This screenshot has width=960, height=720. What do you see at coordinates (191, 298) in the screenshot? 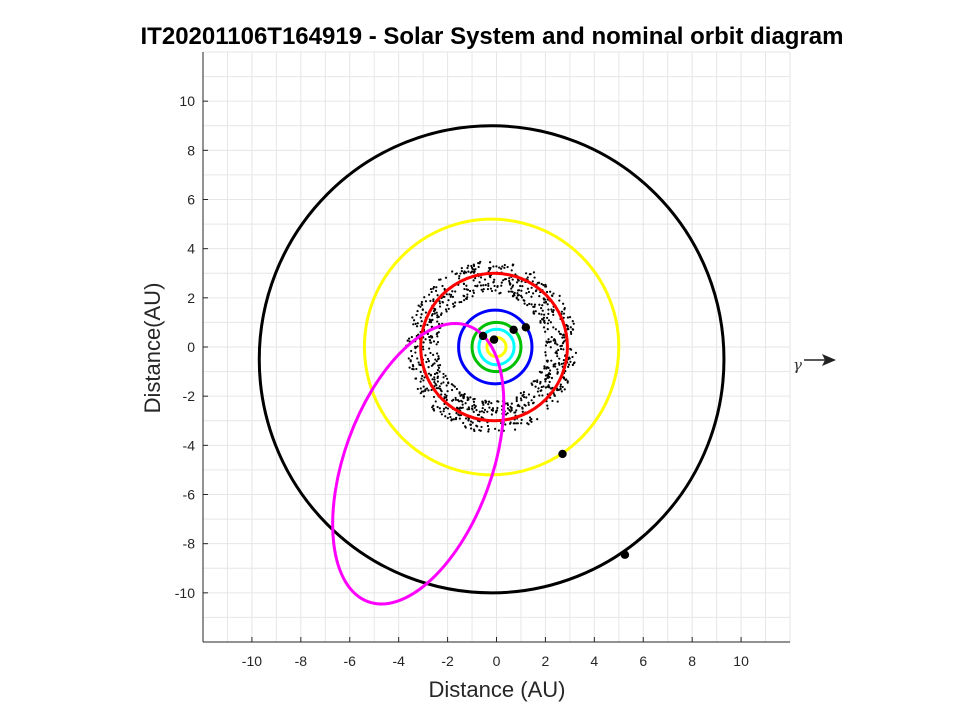
I see `y-tick-label: 2` at bounding box center [191, 298].